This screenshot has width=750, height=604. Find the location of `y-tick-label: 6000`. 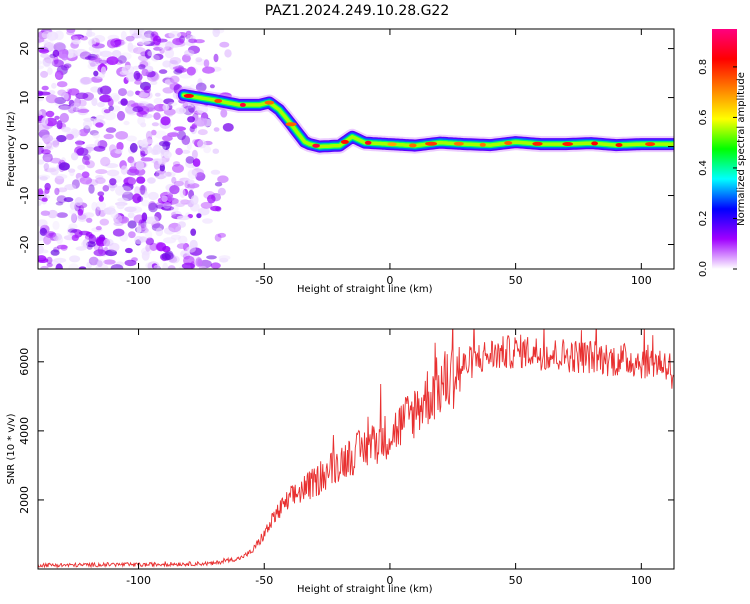

y-tick-label: 6000 is located at coordinates (24, 362).